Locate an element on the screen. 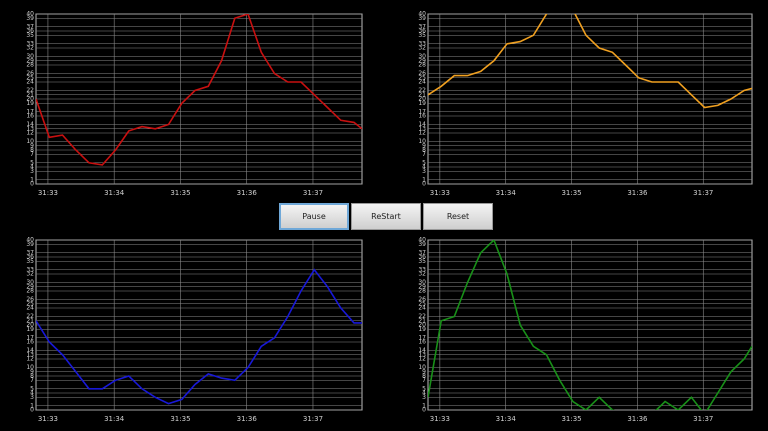  y-tick-label: 7 is located at coordinates (32, 380).